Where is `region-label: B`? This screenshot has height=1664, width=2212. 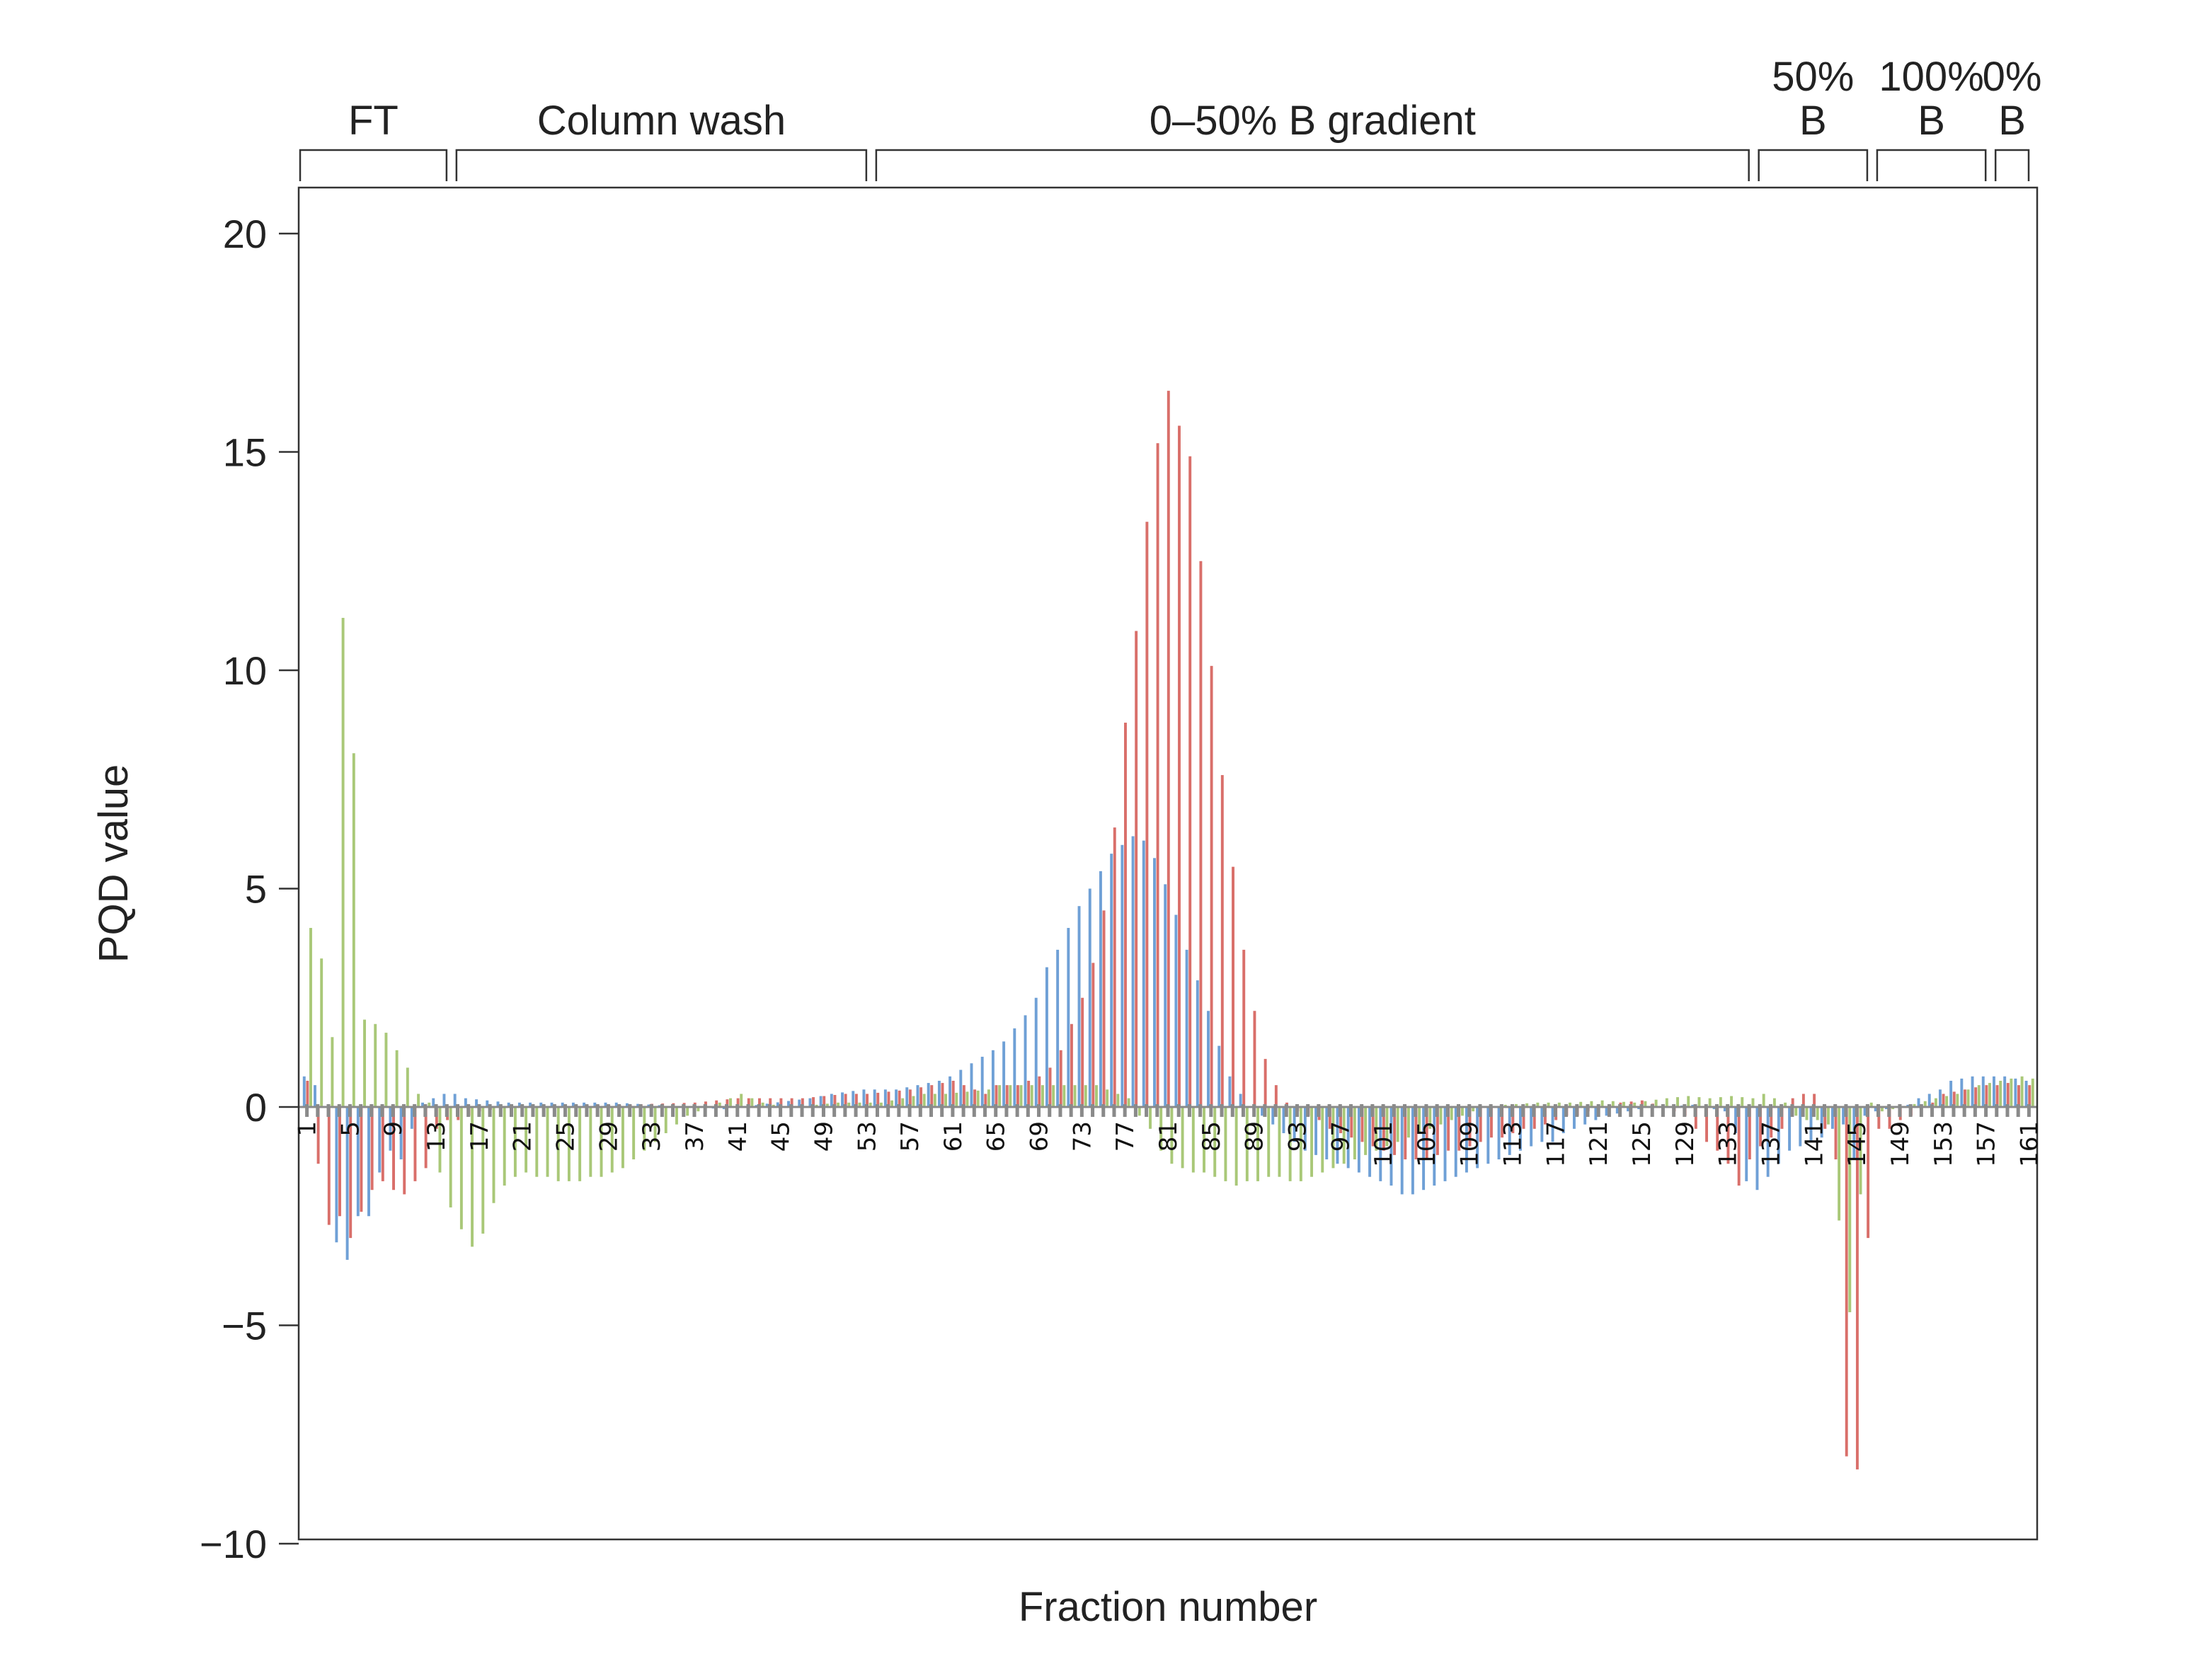 region-label: B is located at coordinates (2012, 121).